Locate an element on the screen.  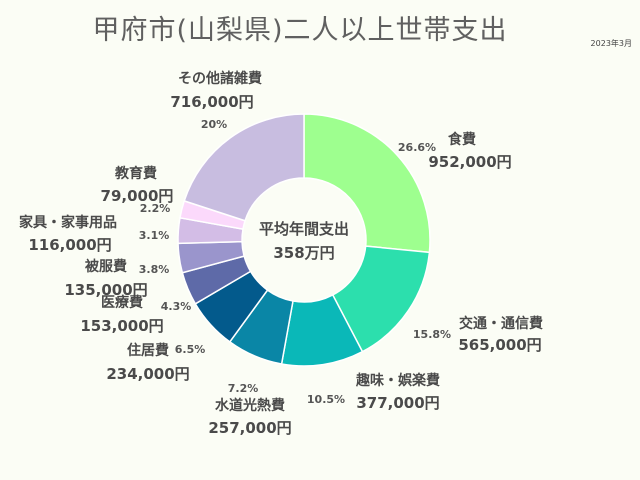
slice-label-value: 234,000円 is located at coordinates (147, 374).